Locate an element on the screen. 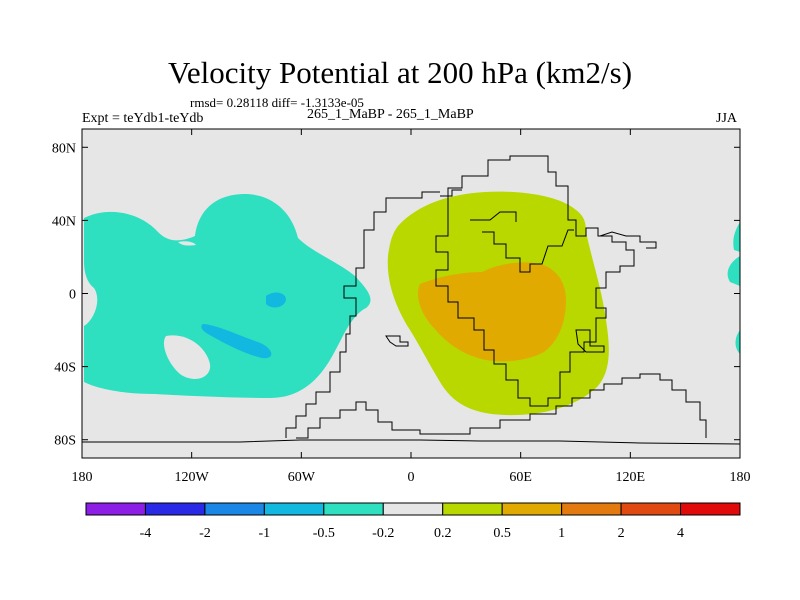  x-tick-label: 120E is located at coordinates (631, 477).